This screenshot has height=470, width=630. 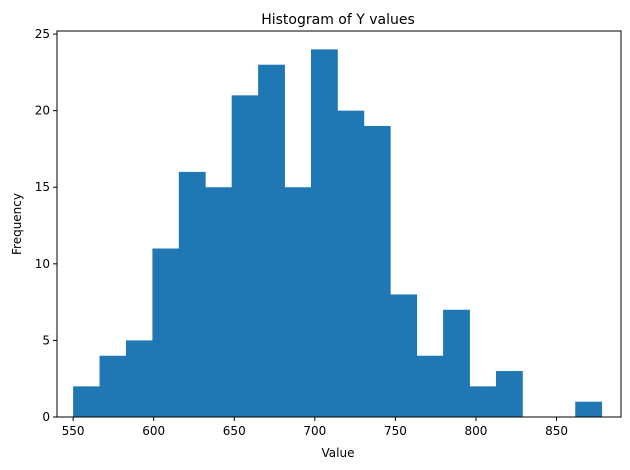 What do you see at coordinates (17, 224) in the screenshot?
I see `y-axis-label: Frequency` at bounding box center [17, 224].